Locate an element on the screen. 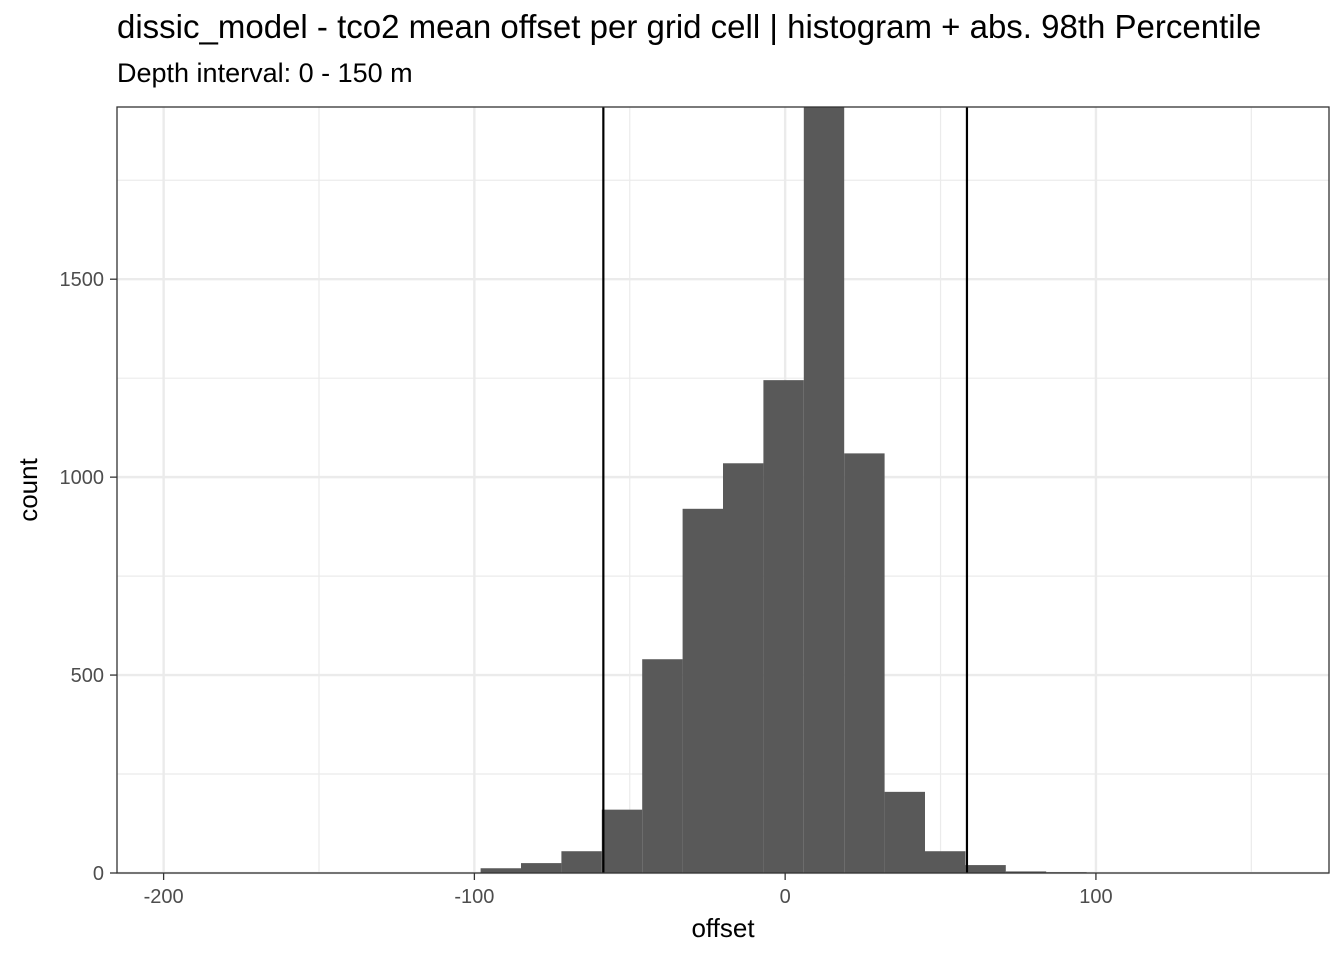 The height and width of the screenshot is (960, 1344). y-axis-ticks: 0 500 1000 1500 is located at coordinates (88, 577).